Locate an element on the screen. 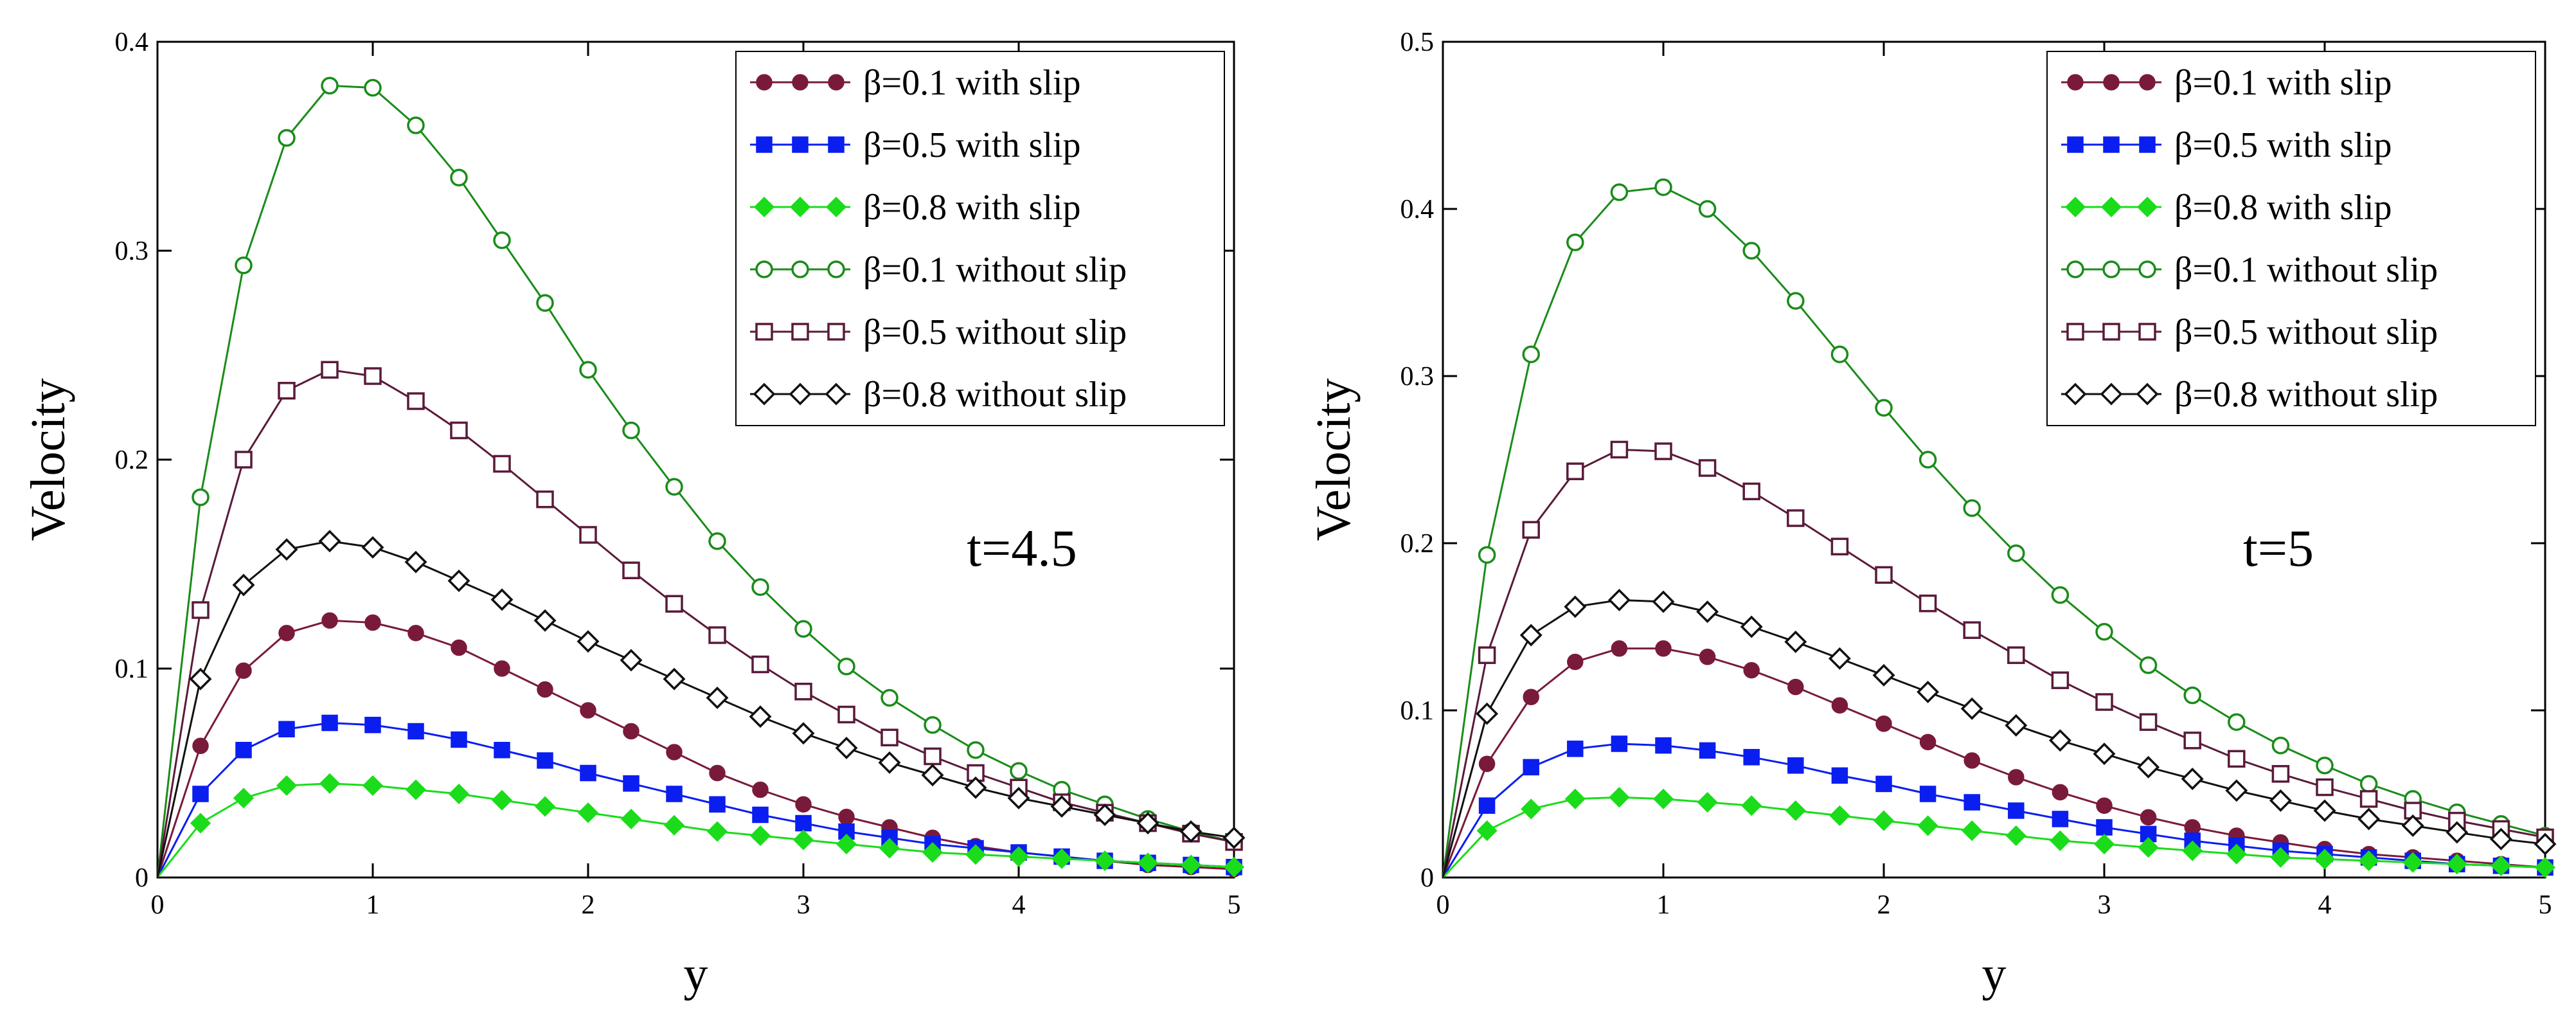  legend-label: β=0.5 with slip is located at coordinates (2283, 145).